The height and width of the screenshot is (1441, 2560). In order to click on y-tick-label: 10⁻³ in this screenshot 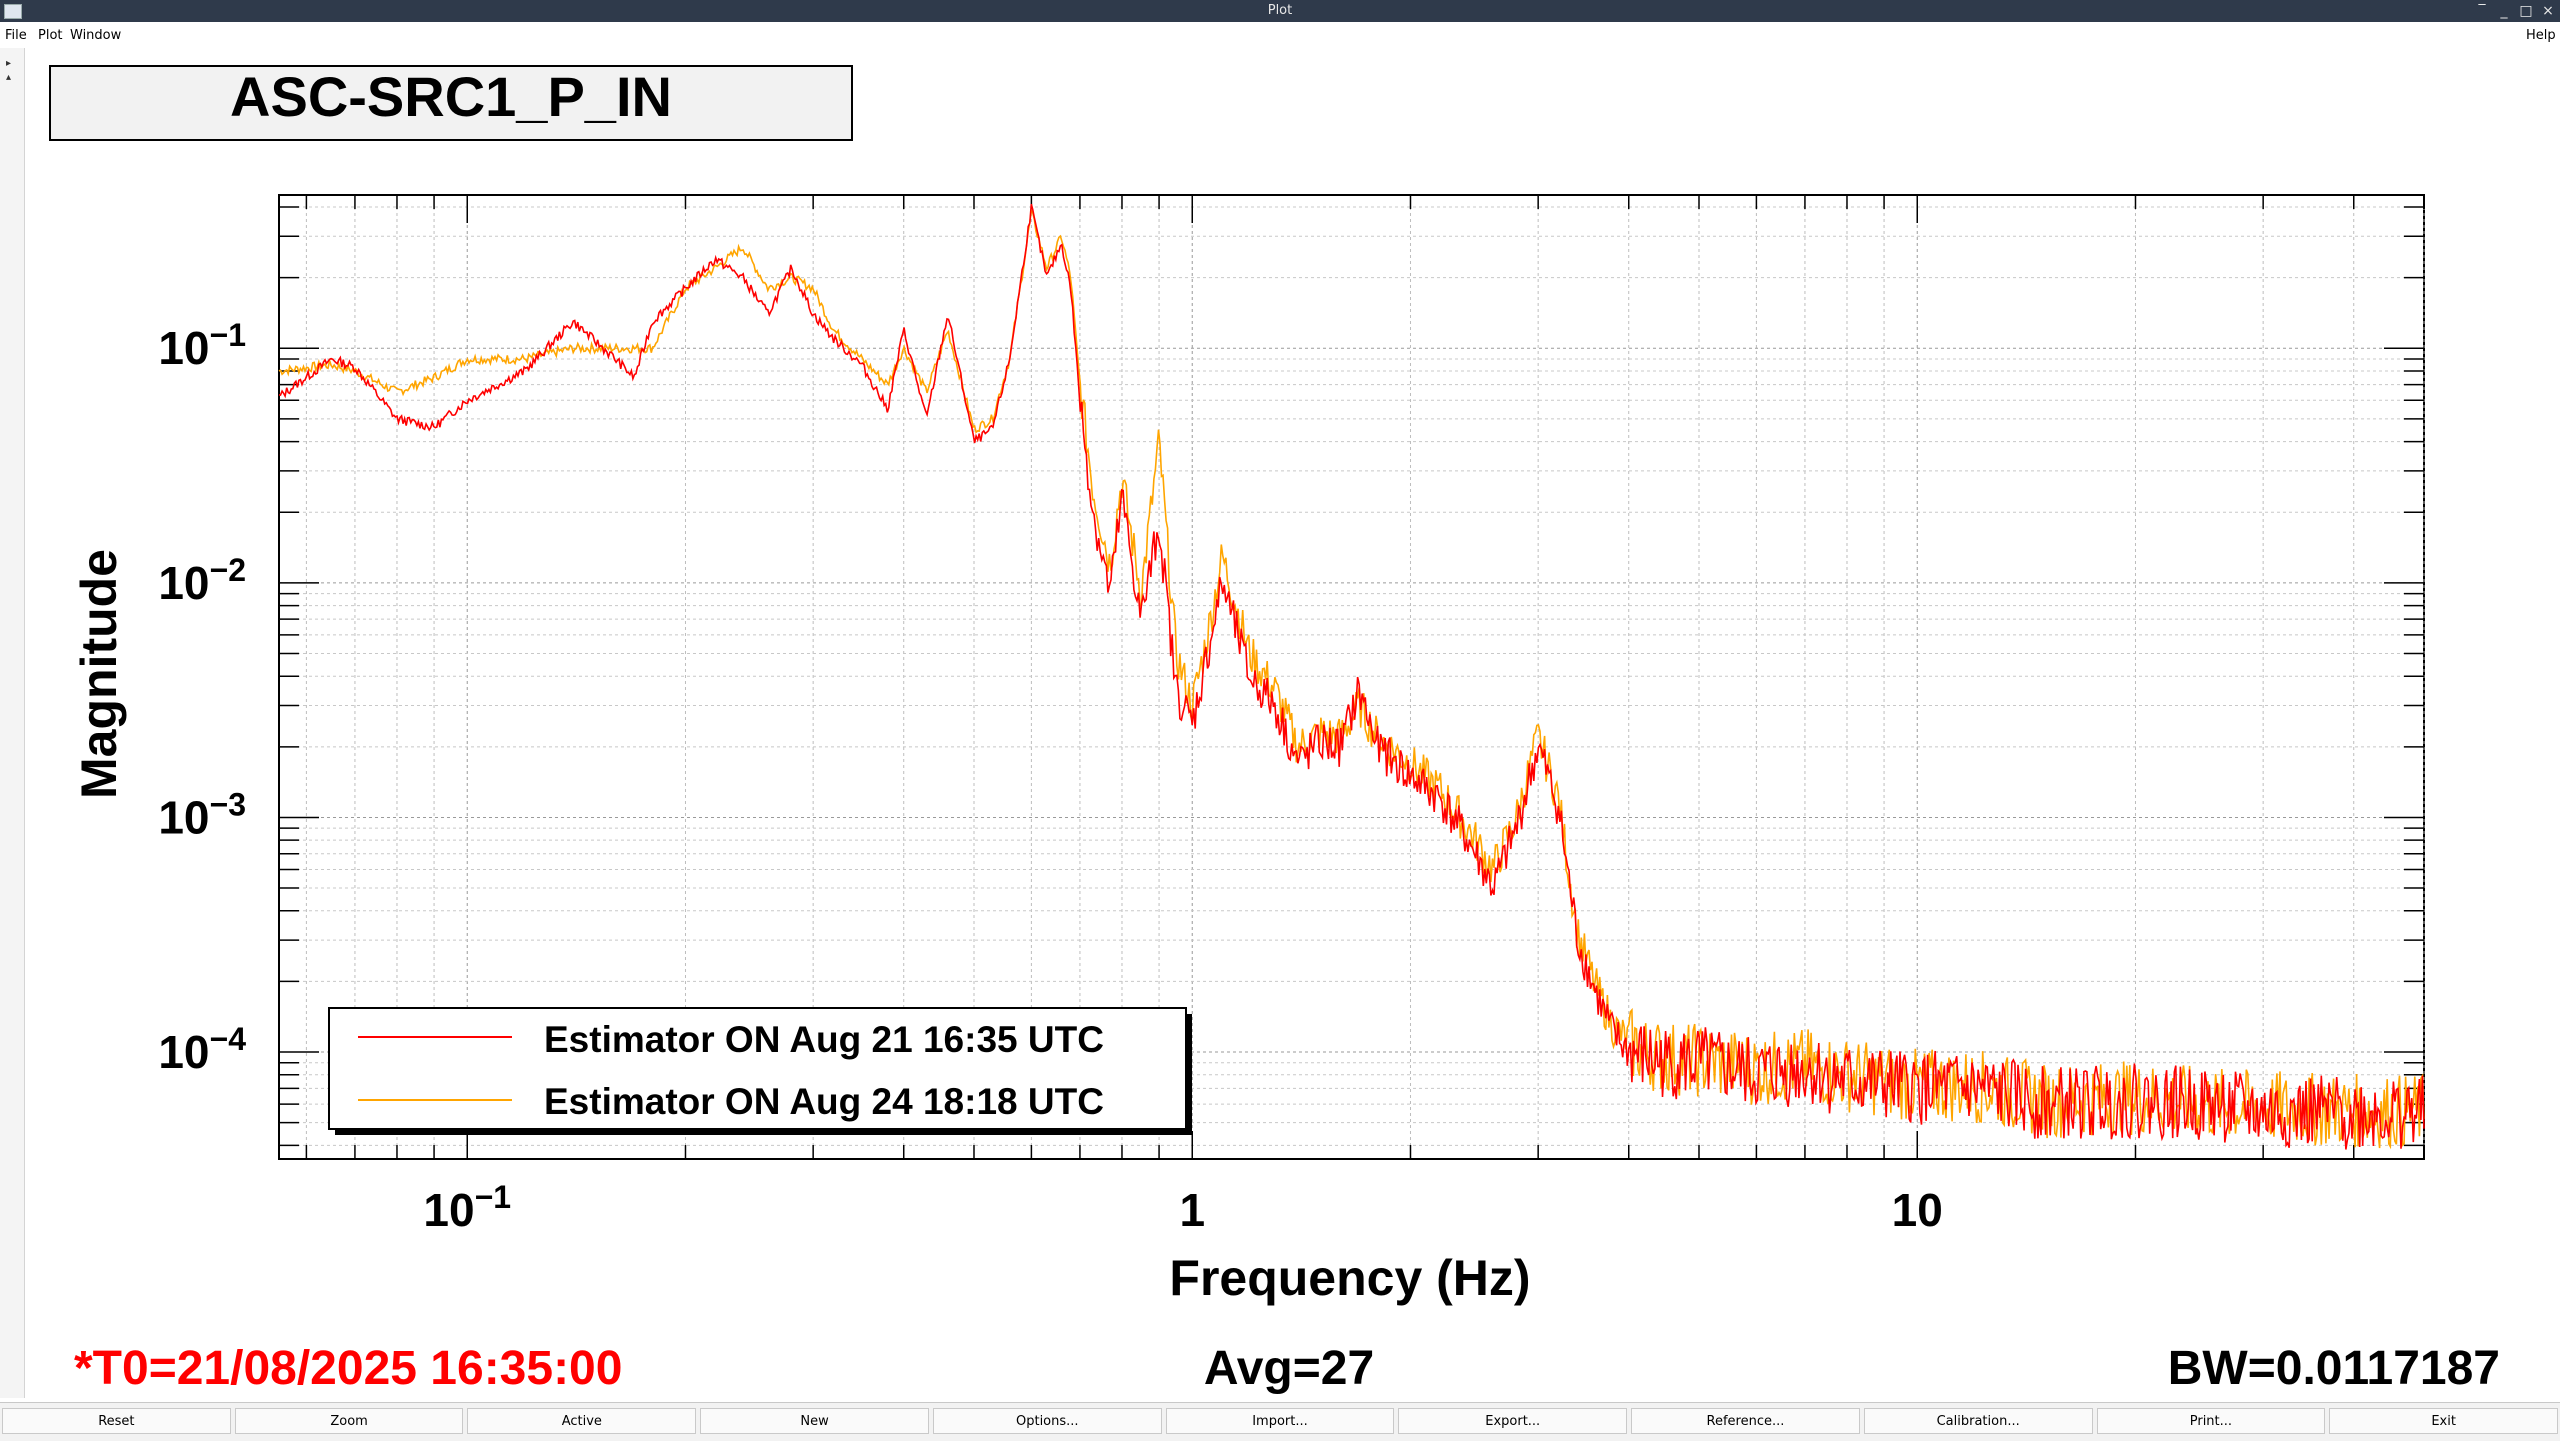, I will do `click(202, 814)`.